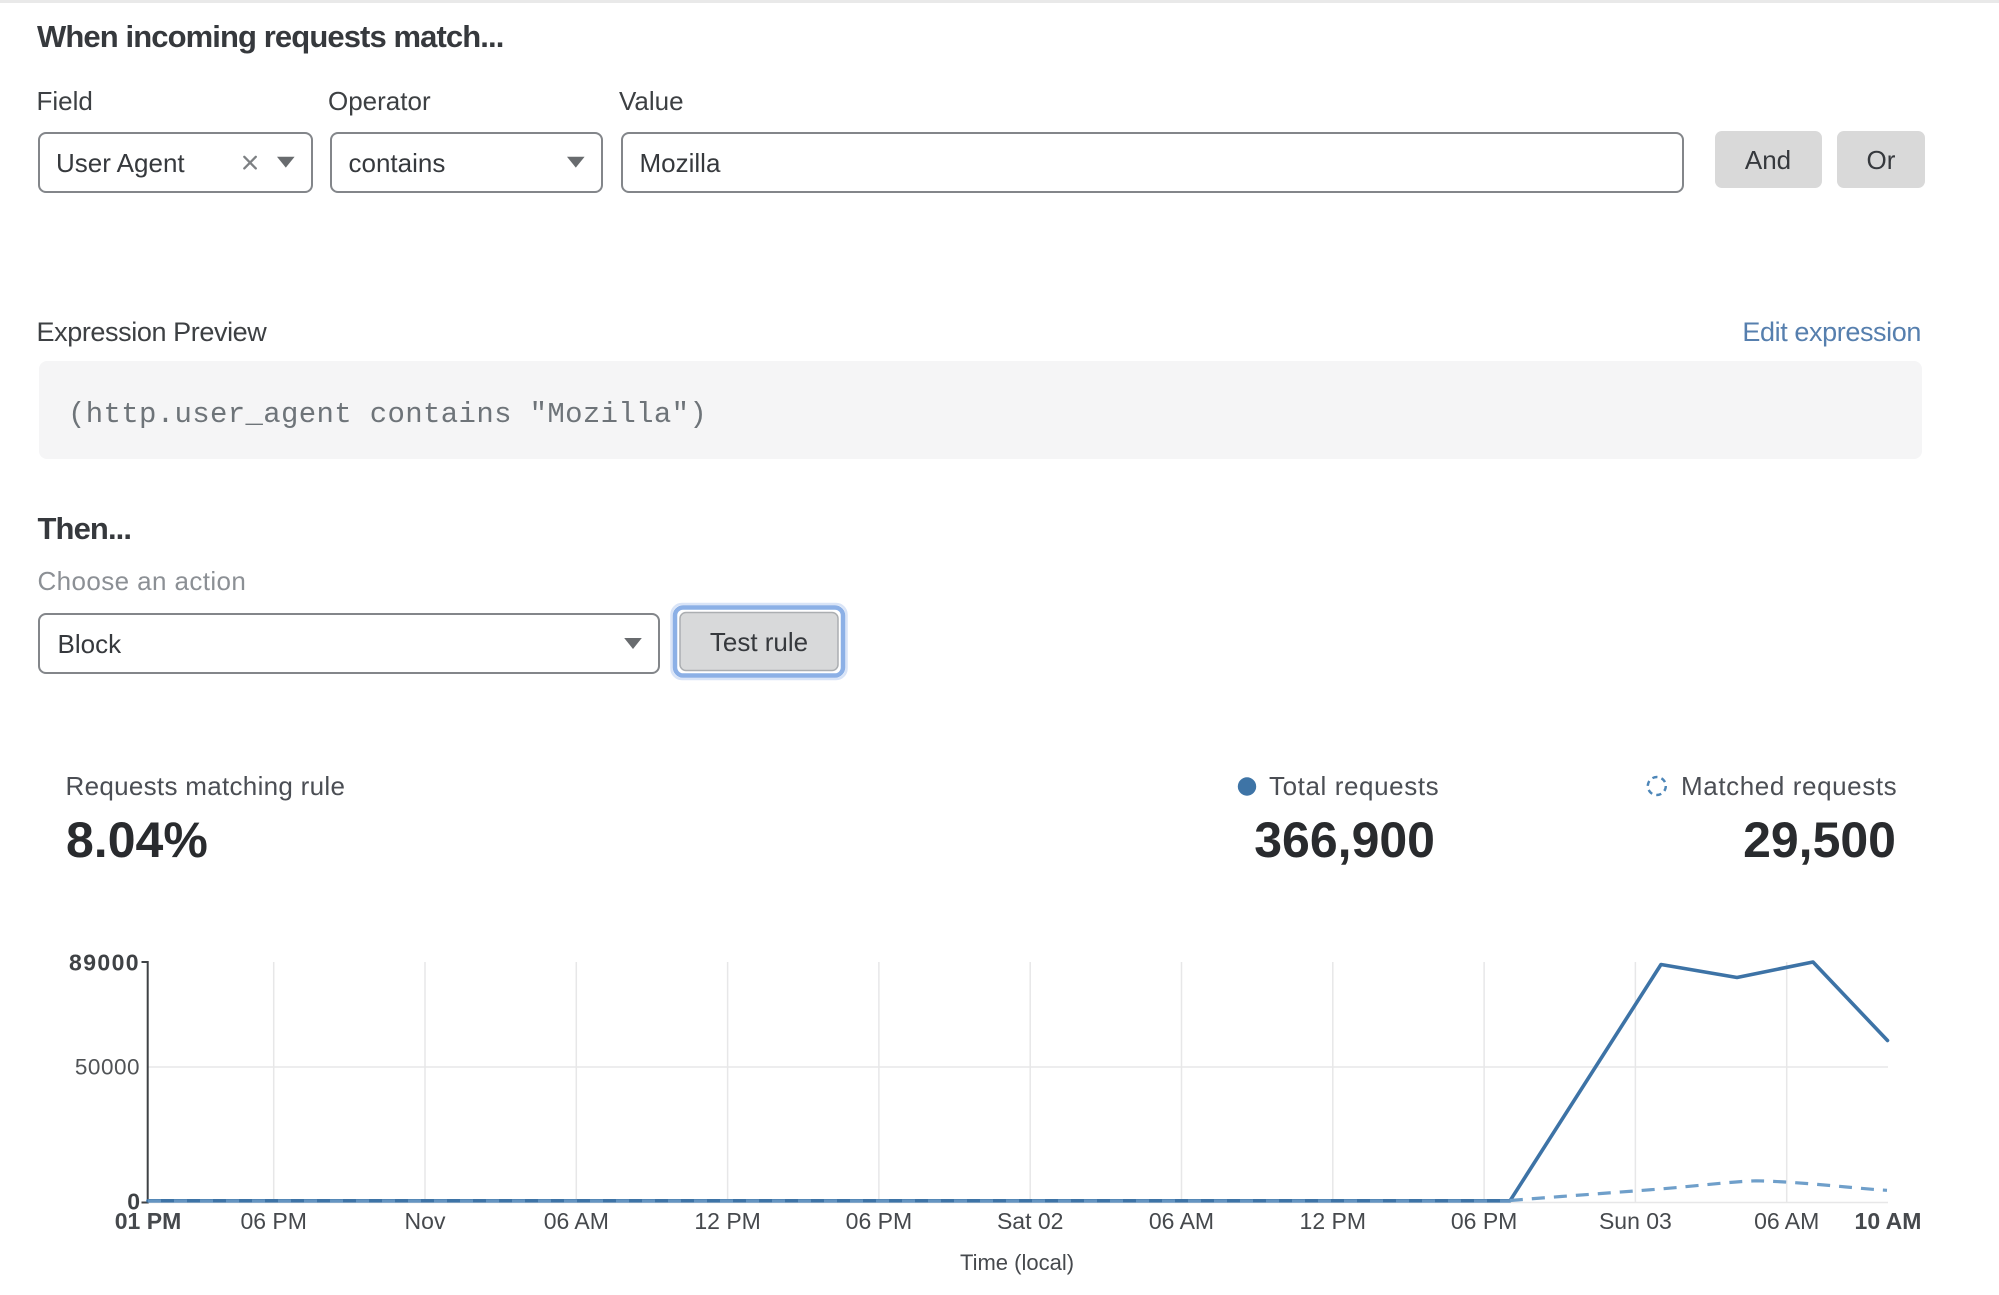 The width and height of the screenshot is (1999, 1295). Describe the element at coordinates (137, 840) in the screenshot. I see `svg-text: 8.04%` at that location.